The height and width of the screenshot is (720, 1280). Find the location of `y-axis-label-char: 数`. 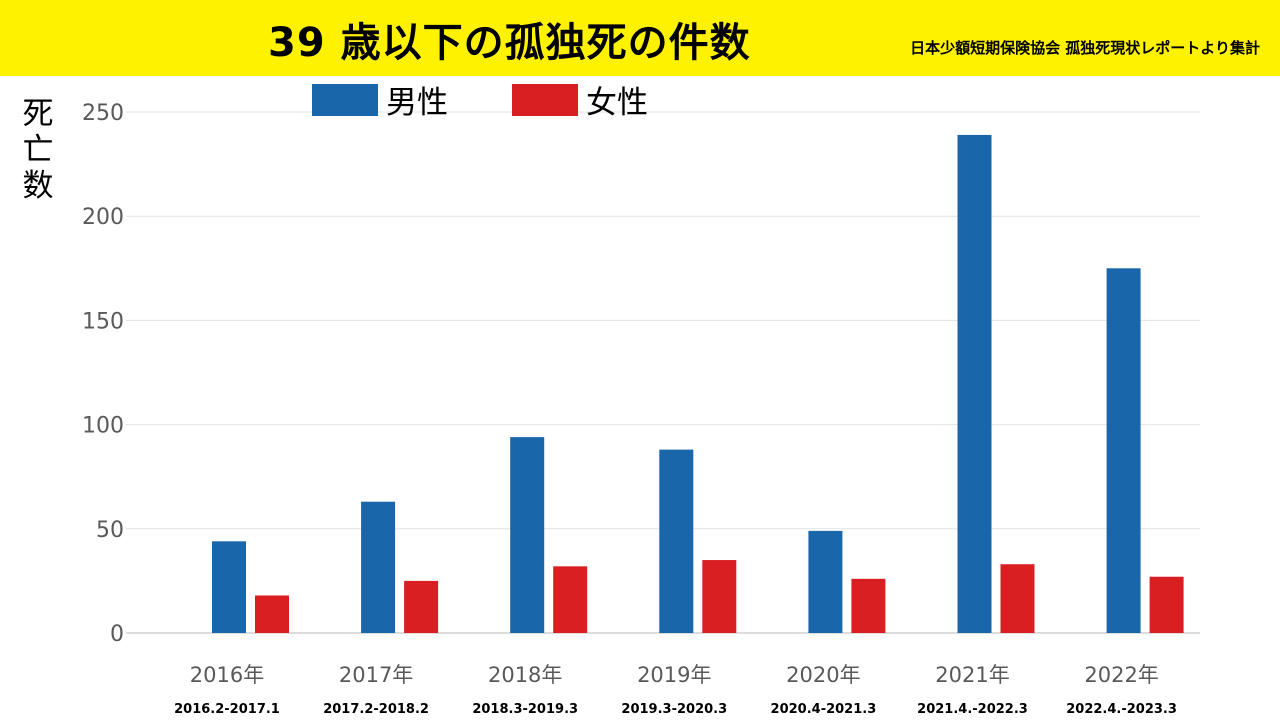

y-axis-label-char: 数 is located at coordinates (38, 186).